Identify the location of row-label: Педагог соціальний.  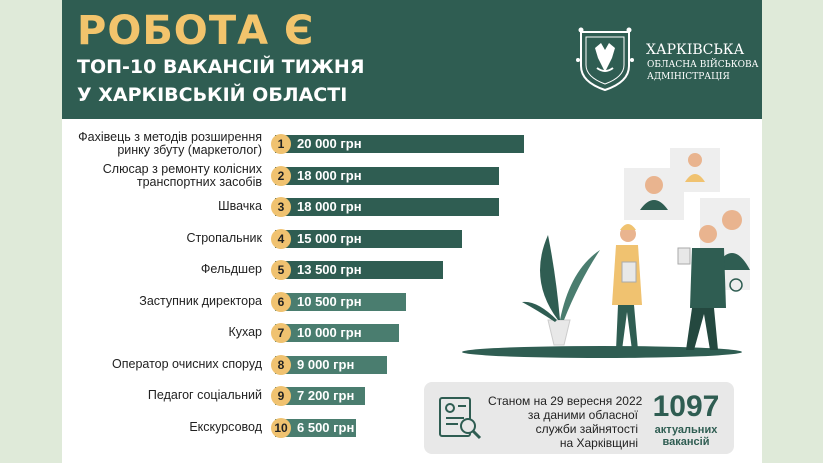
(162, 395).